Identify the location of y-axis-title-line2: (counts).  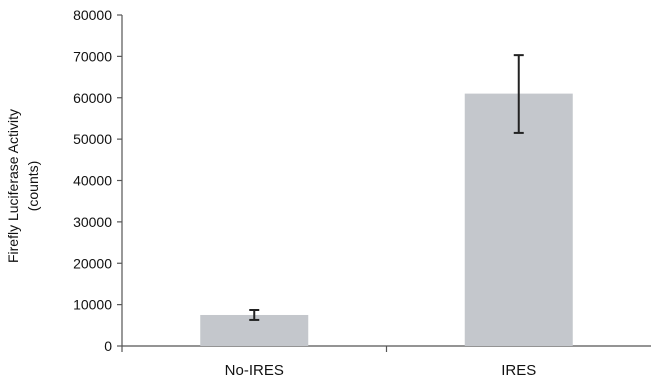
(33, 186).